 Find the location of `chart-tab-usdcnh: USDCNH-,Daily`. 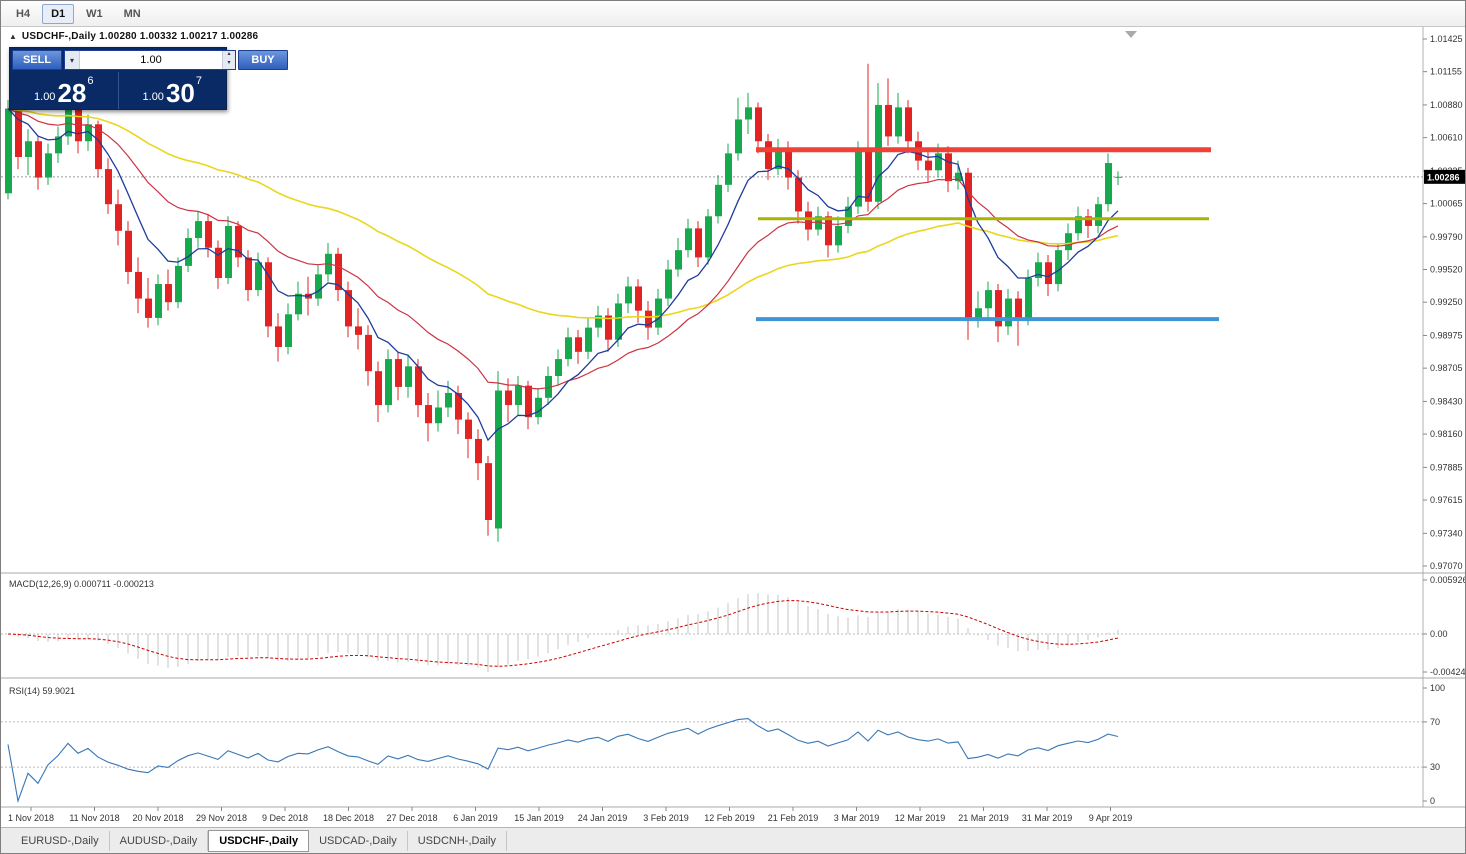

chart-tab-usdcnh: USDCNH-,Daily is located at coordinates (457, 840).